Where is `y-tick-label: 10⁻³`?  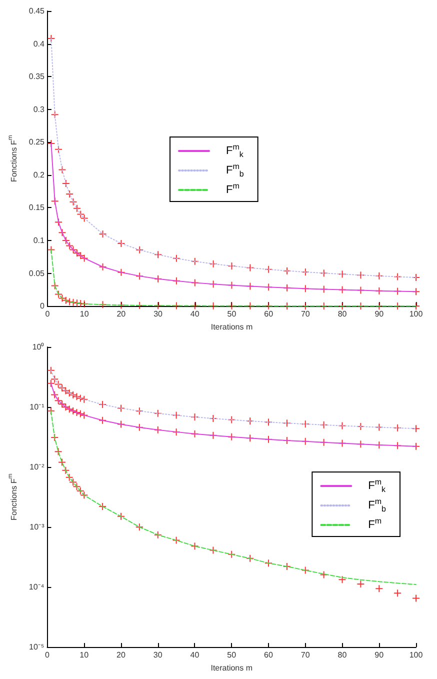 y-tick-label: 10⁻³ is located at coordinates (37, 527).